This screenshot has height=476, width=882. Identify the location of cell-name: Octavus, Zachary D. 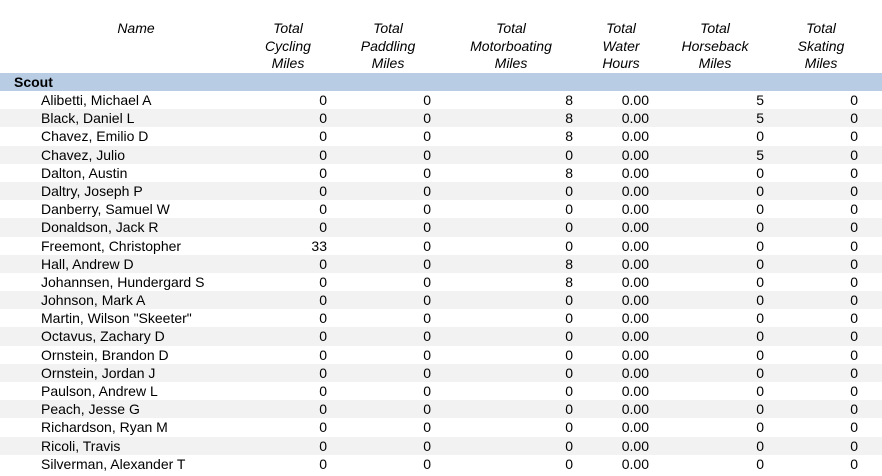
(103, 336).